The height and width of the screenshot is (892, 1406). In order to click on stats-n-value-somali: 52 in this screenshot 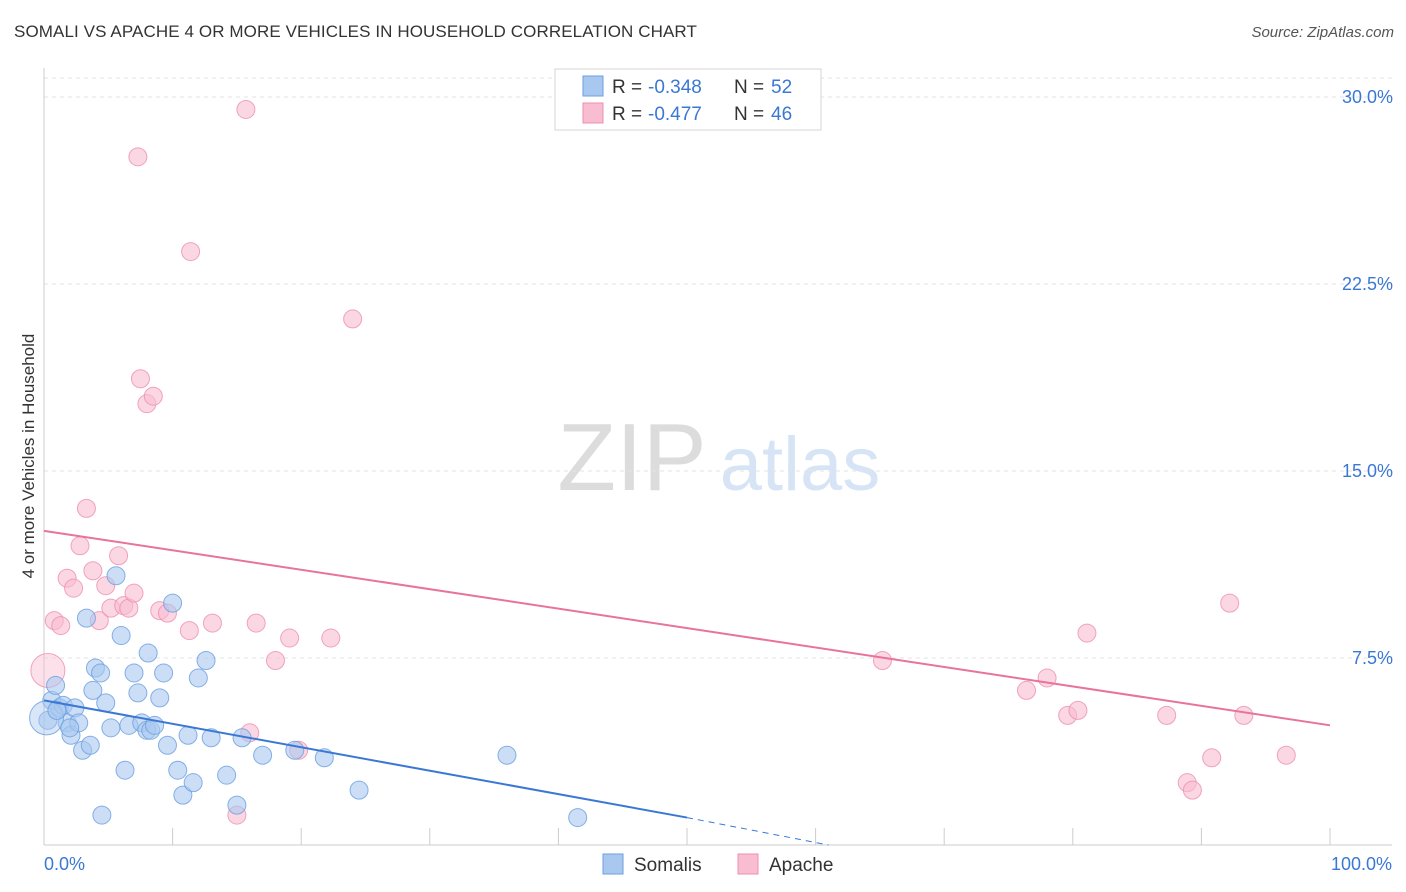, I will do `click(781, 87)`.